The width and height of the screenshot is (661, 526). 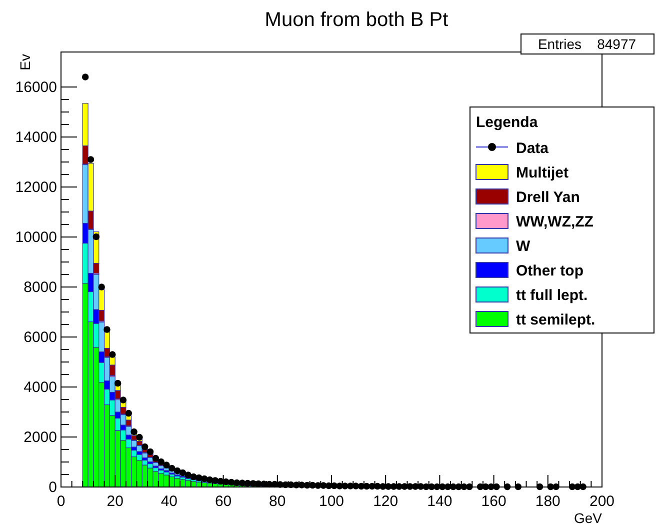 What do you see at coordinates (588, 518) in the screenshot?
I see `x-axis-title: GeV` at bounding box center [588, 518].